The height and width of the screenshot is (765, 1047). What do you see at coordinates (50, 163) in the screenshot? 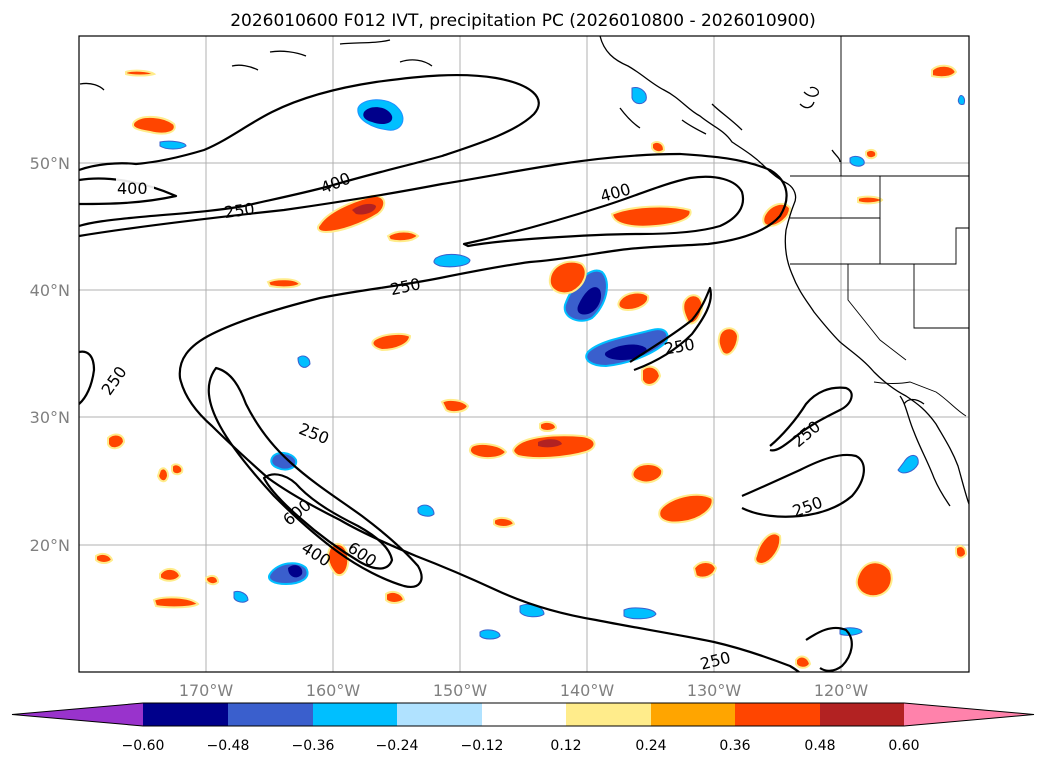
I see `lat-label: 50°N` at bounding box center [50, 163].